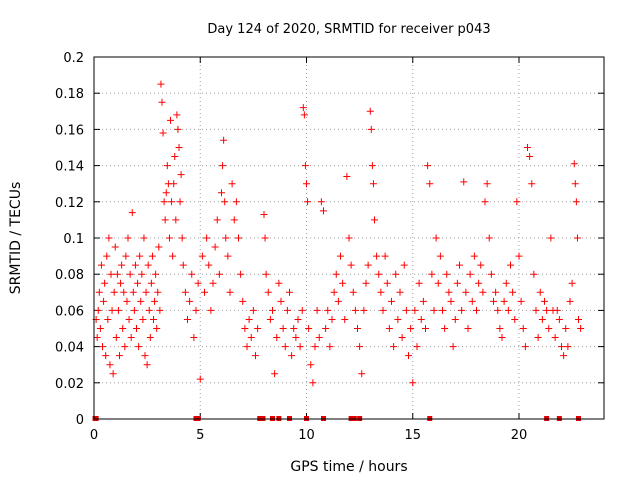 The width and height of the screenshot is (640, 480). I want to click on y-tick-label: 0.06, so click(69, 311).